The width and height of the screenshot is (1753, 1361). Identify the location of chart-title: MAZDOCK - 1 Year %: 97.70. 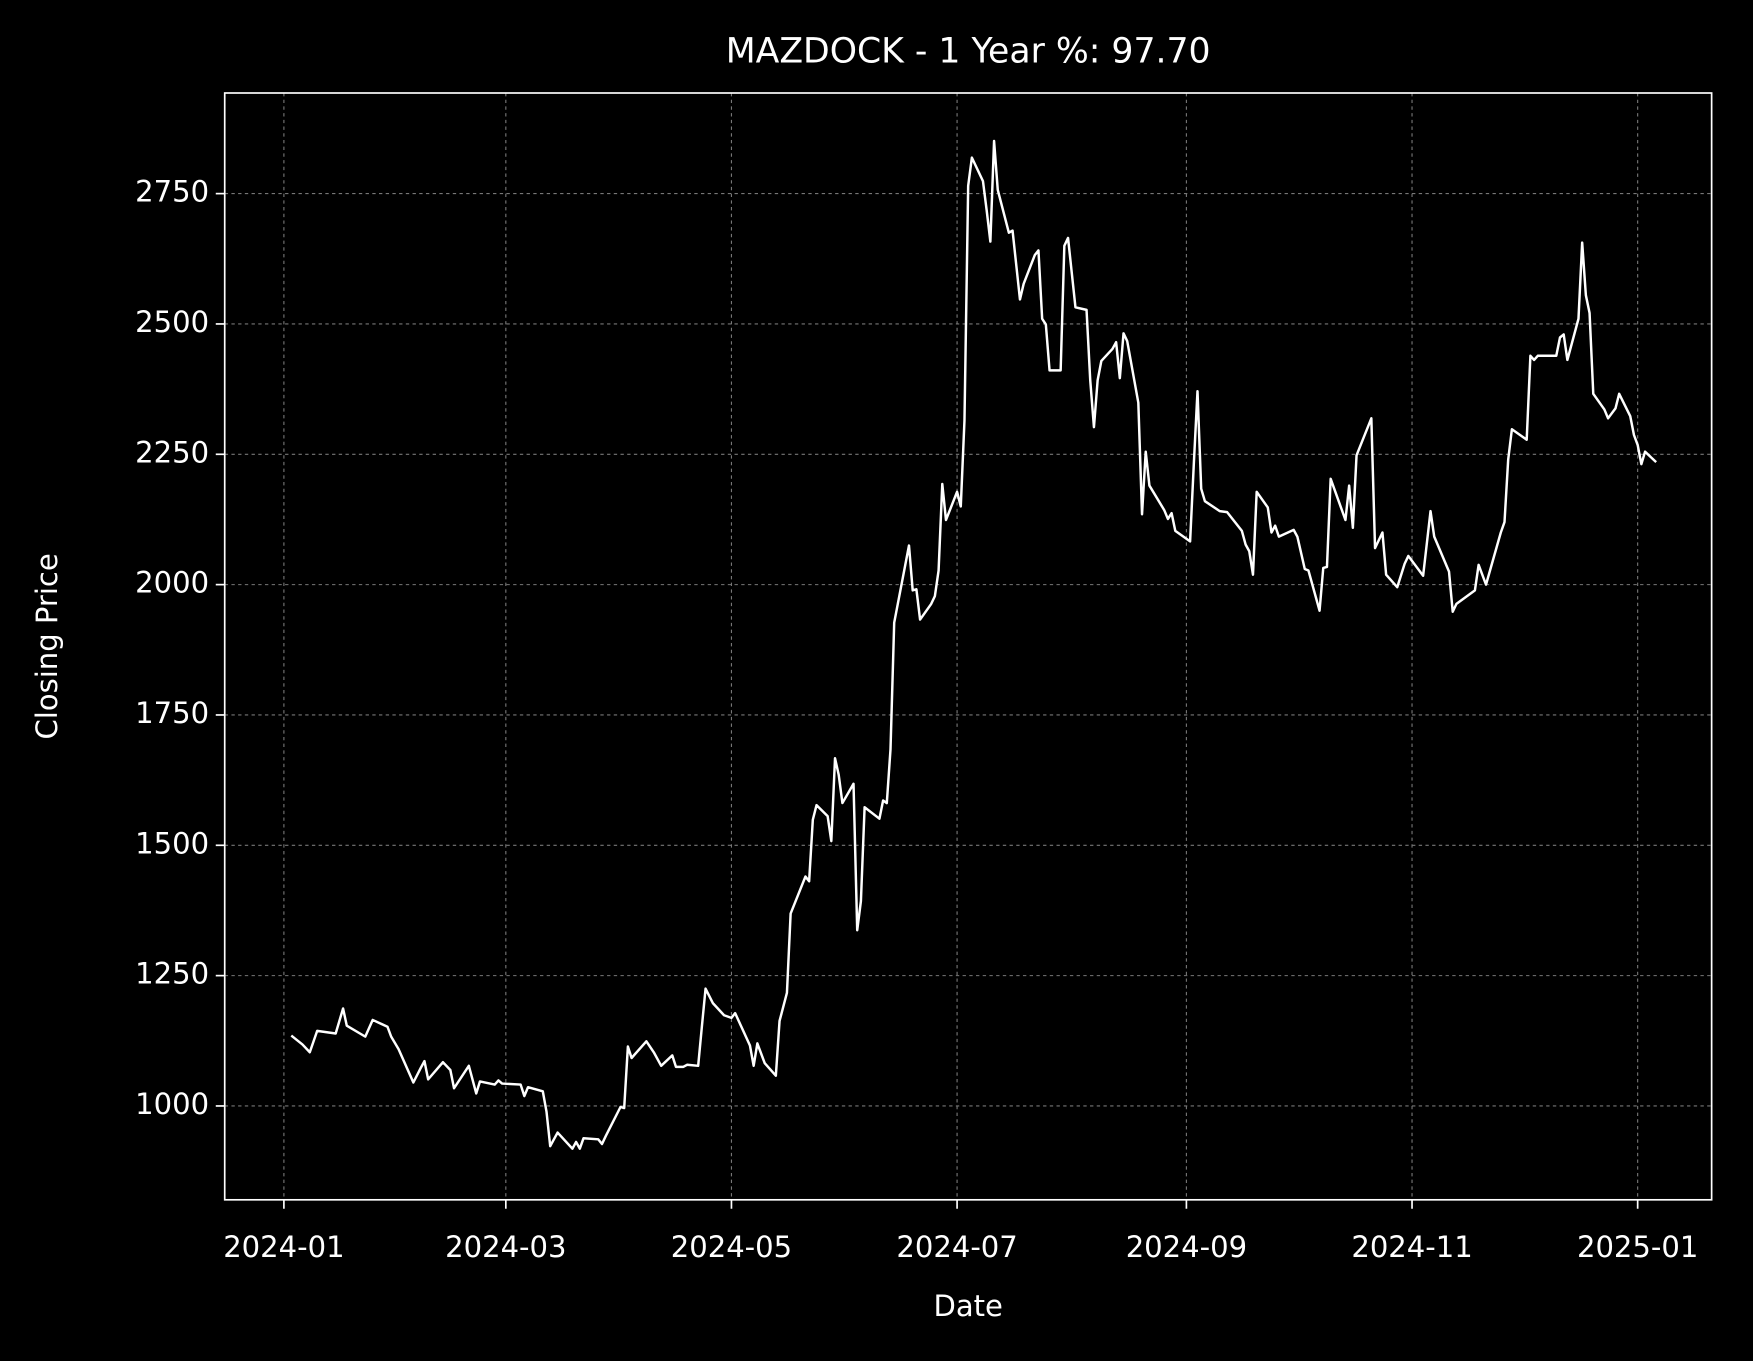
(968, 52).